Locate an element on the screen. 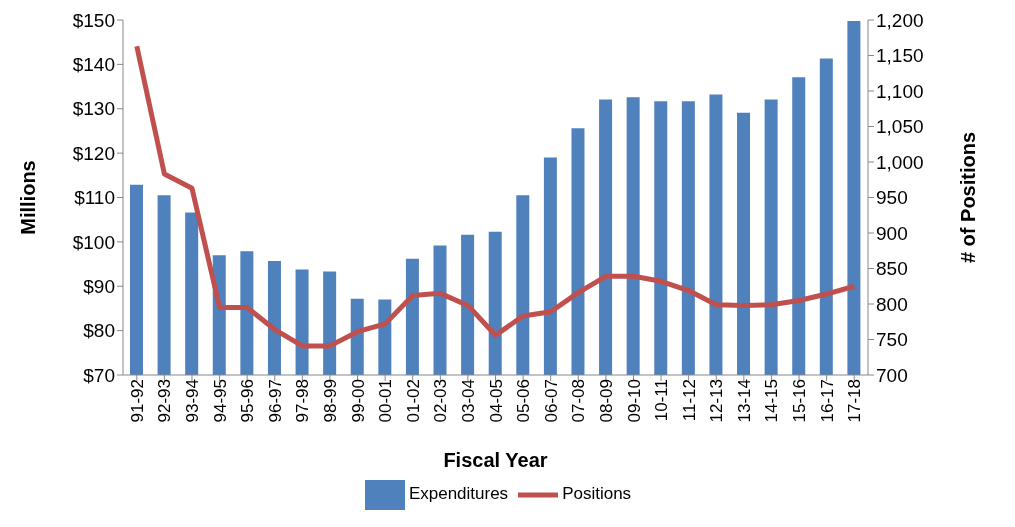 Image resolution: width=1015 pixels, height=527 pixels. x-tick-label: 92-93 is located at coordinates (165, 401).